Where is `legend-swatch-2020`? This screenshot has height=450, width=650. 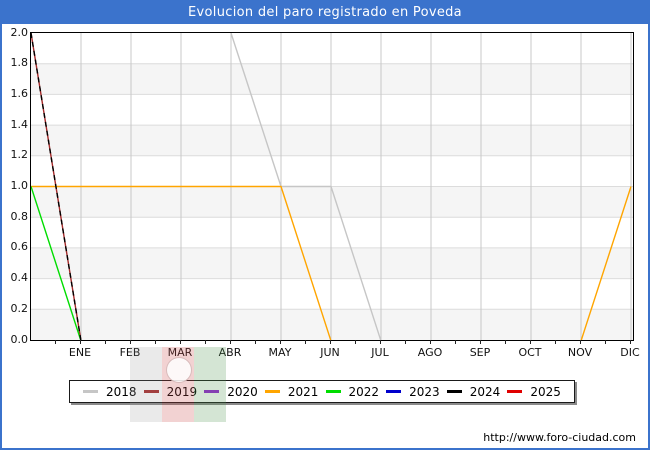
legend-swatch-2020 is located at coordinates (212, 391).